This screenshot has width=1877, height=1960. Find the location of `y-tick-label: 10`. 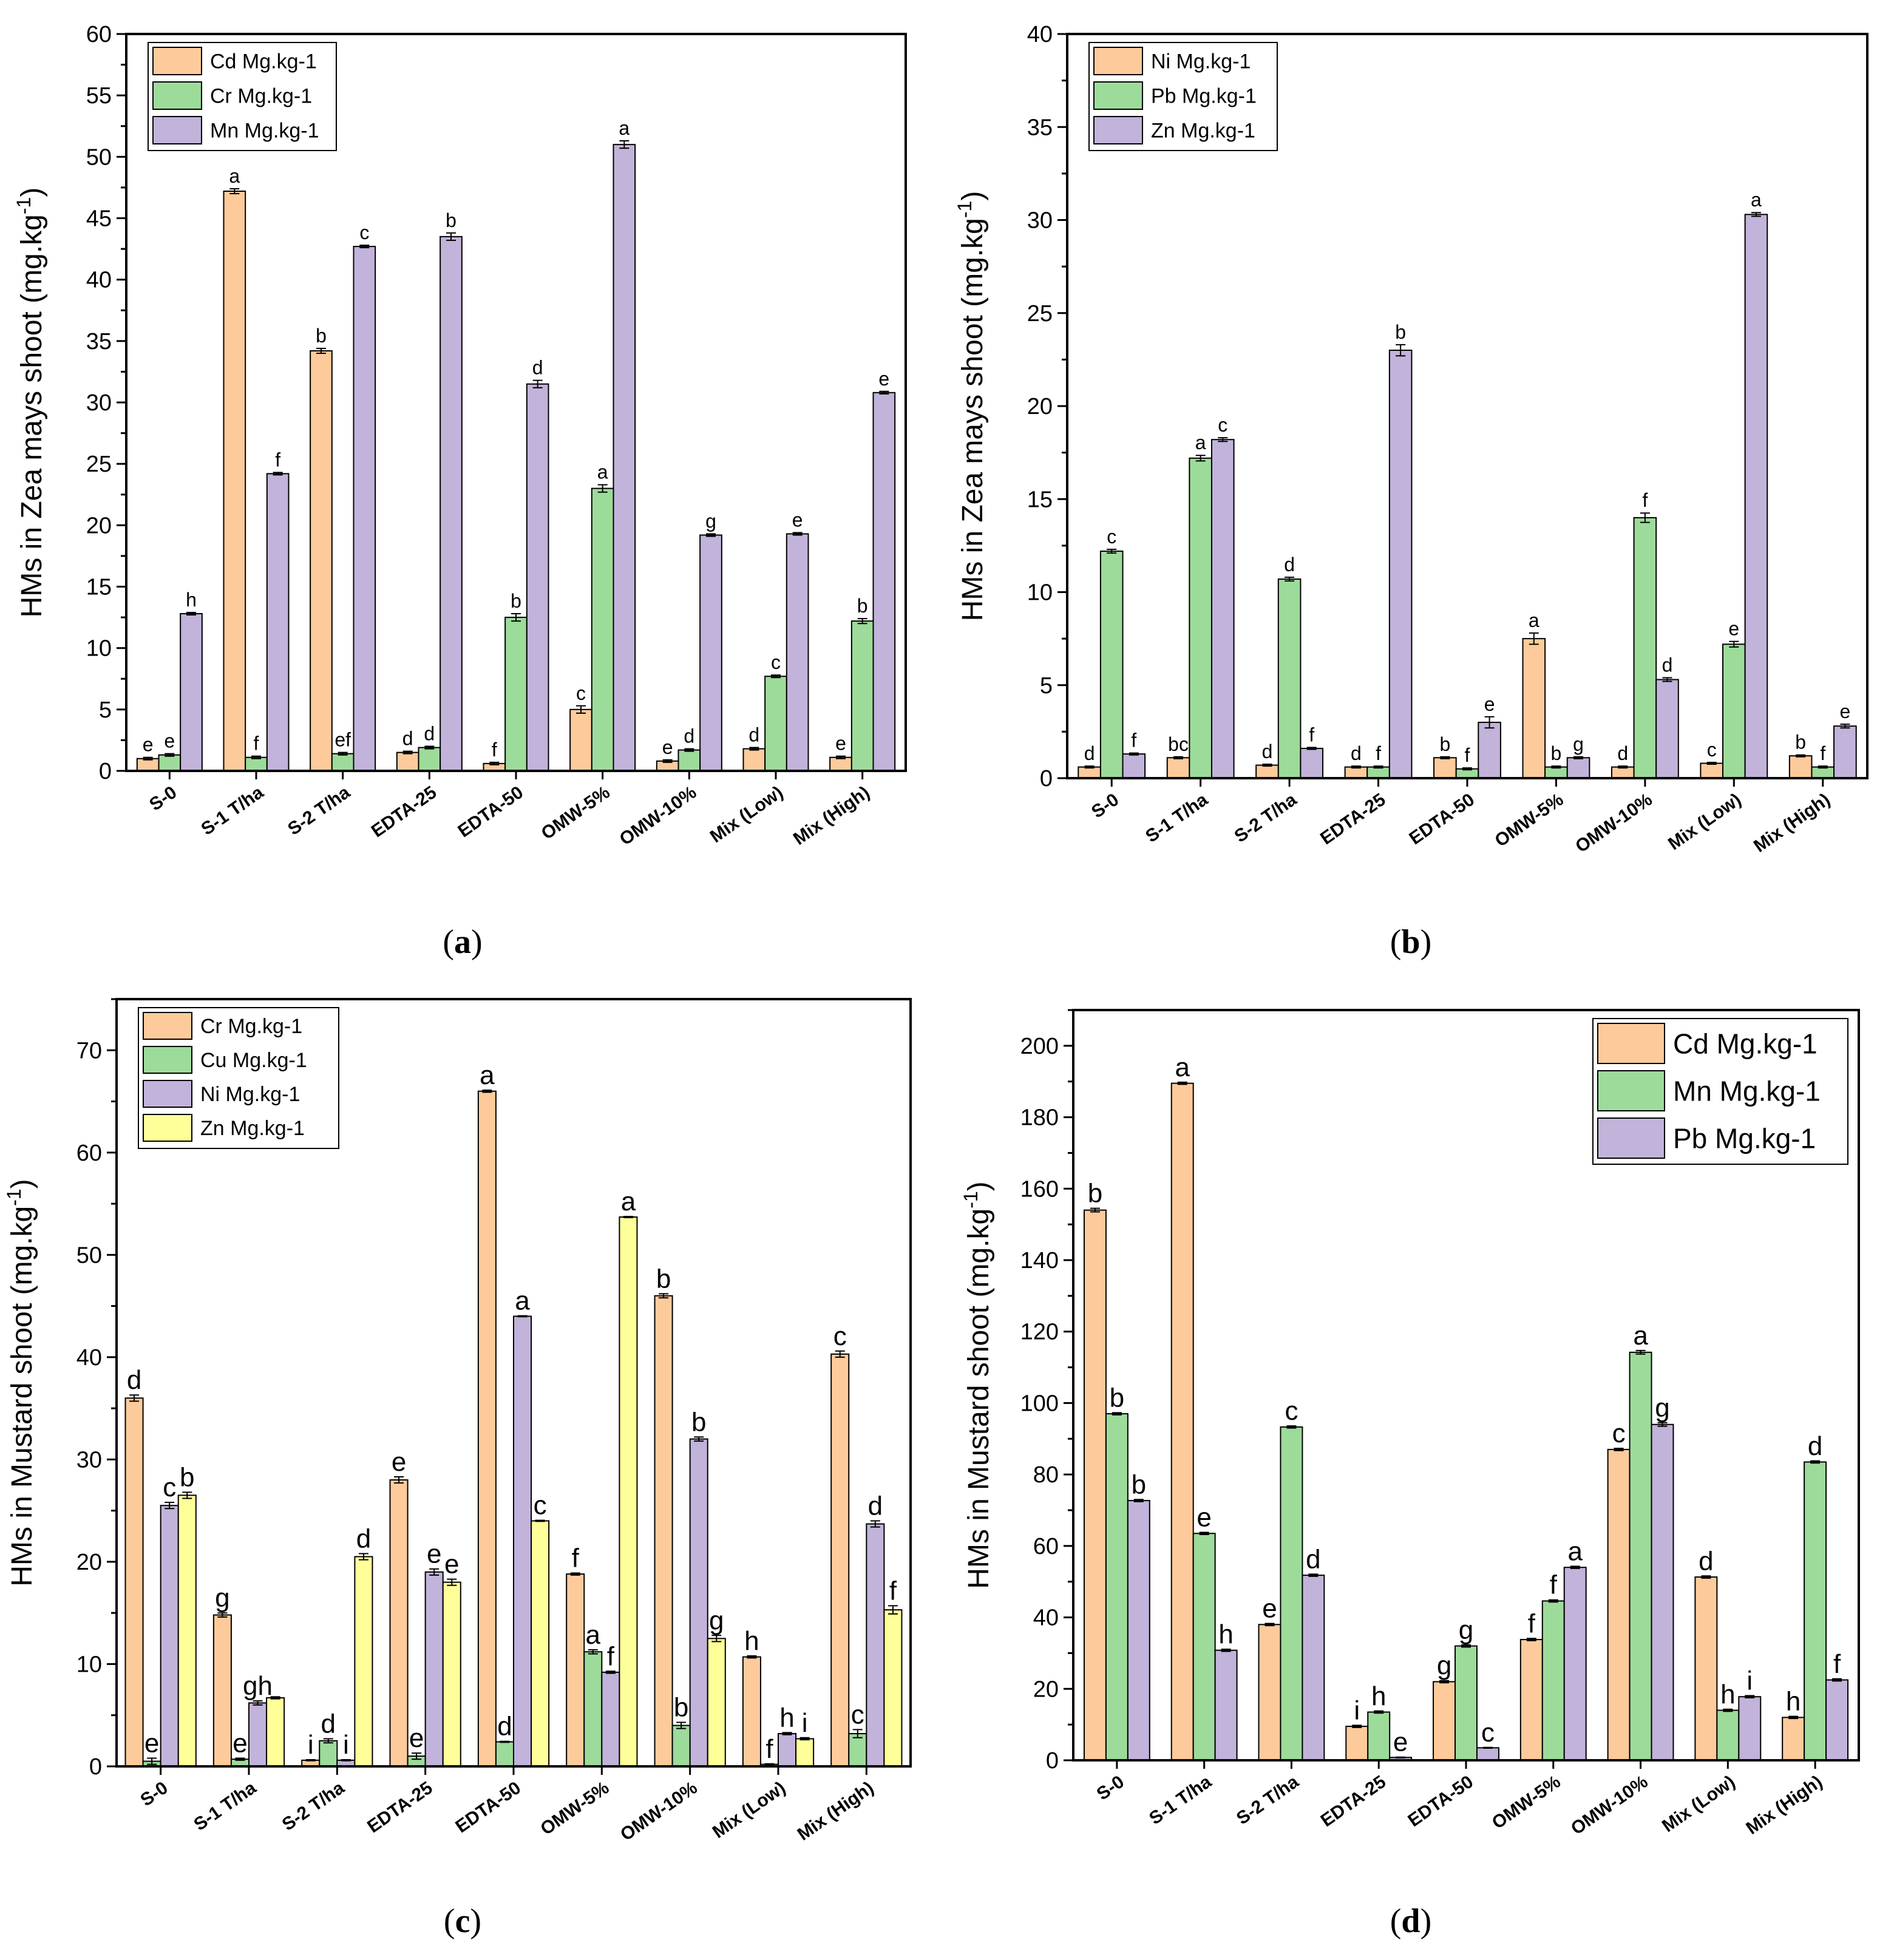

y-tick-label: 10 is located at coordinates (89, 1664).